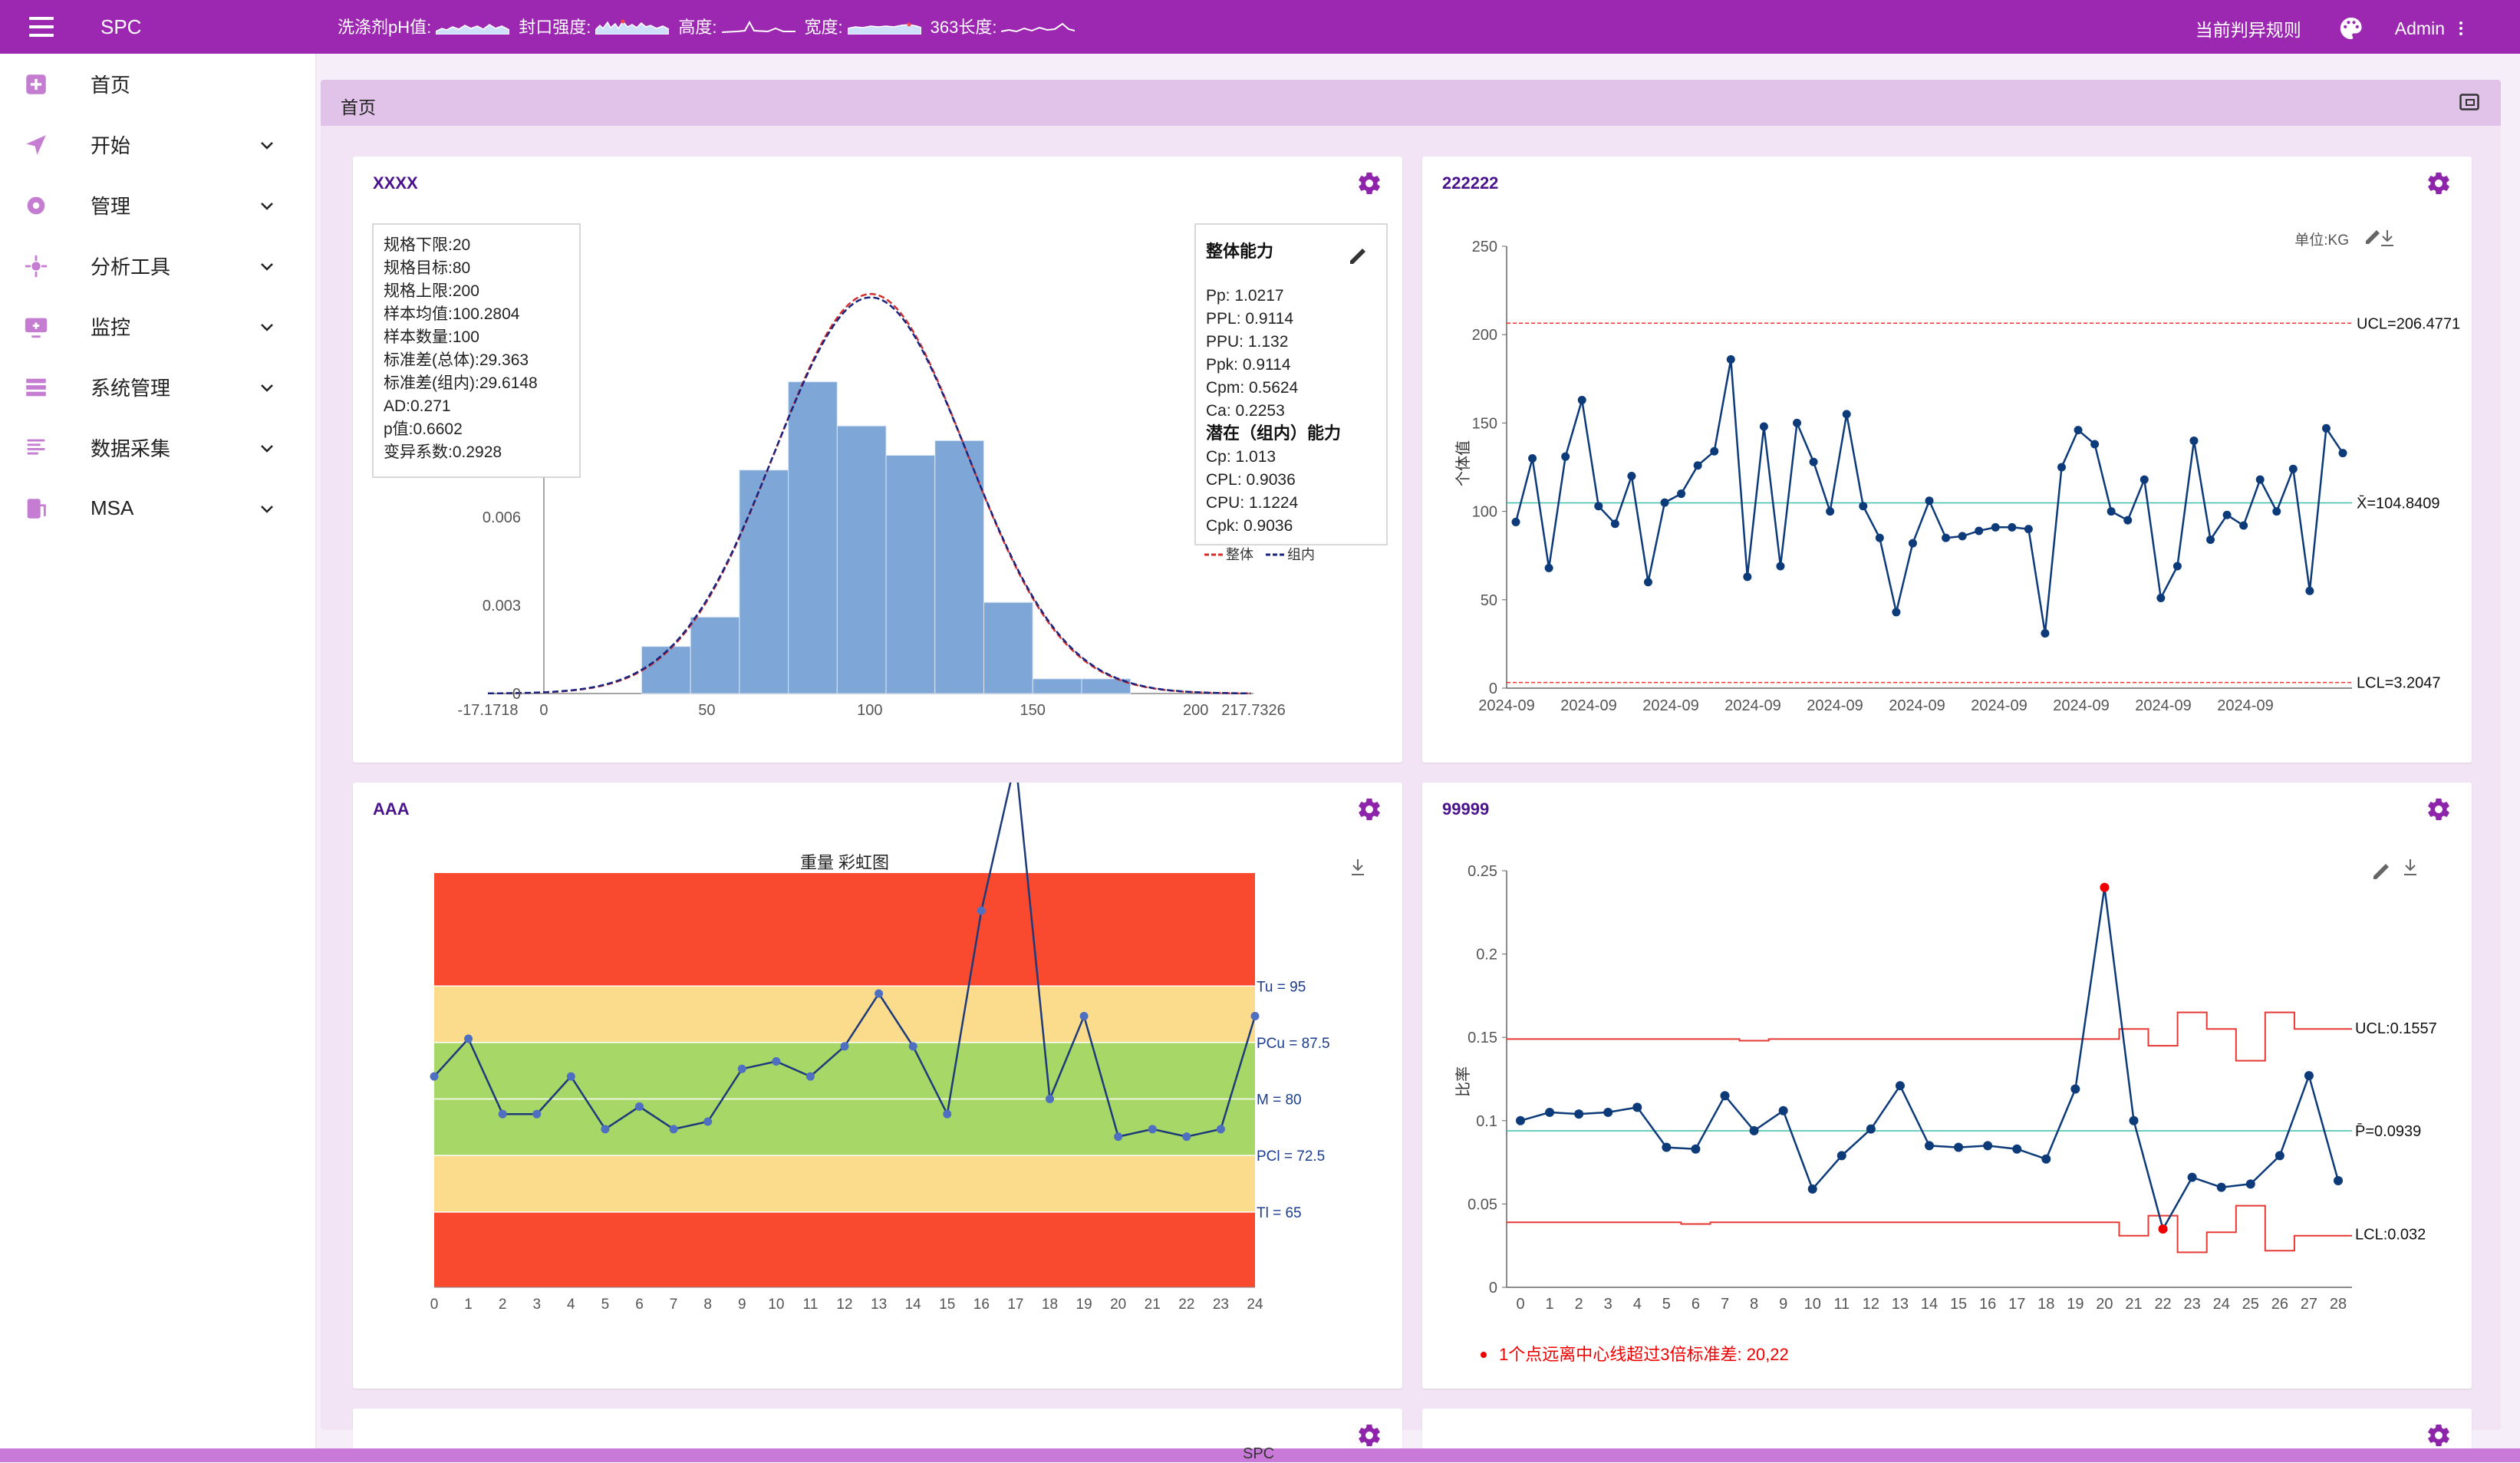  What do you see at coordinates (157, 84) in the screenshot?
I see `sidebar-item: 首页` at bounding box center [157, 84].